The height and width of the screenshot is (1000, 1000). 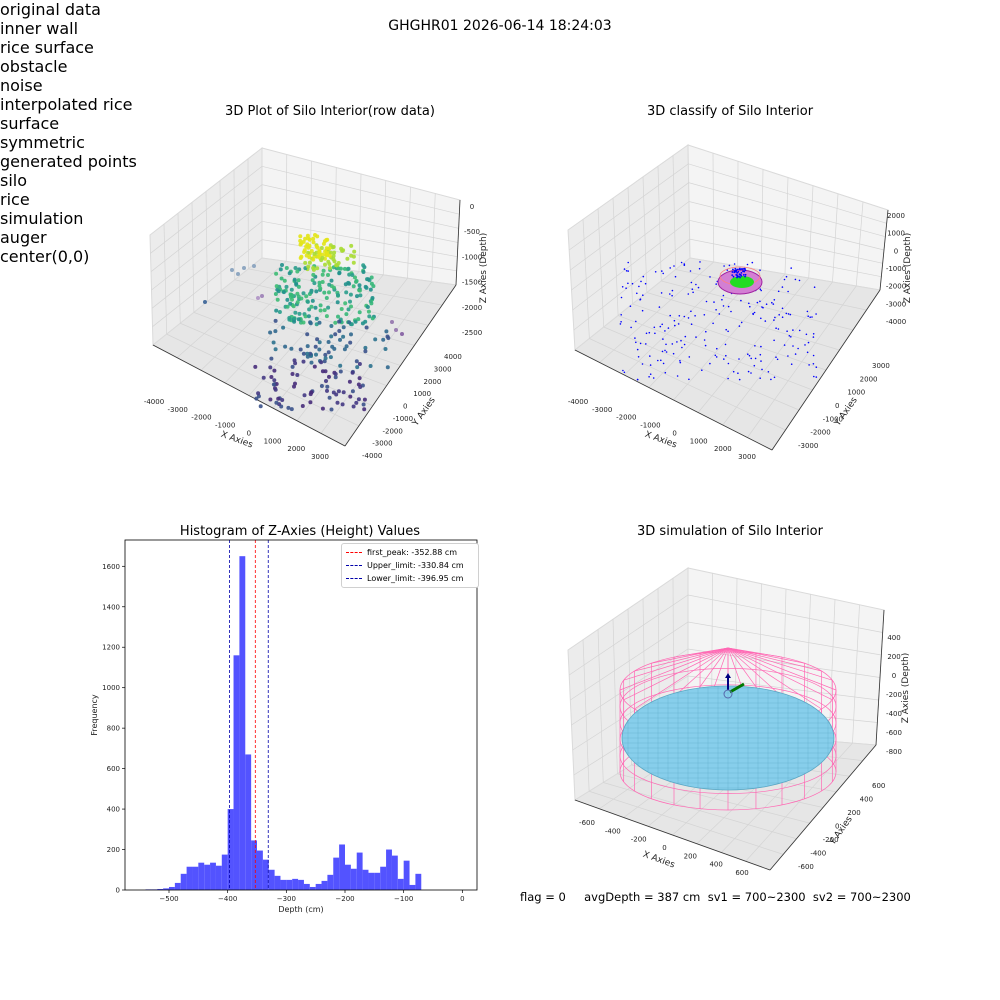 What do you see at coordinates (283, 723) in the screenshot?
I see `histogram-bars` at bounding box center [283, 723].